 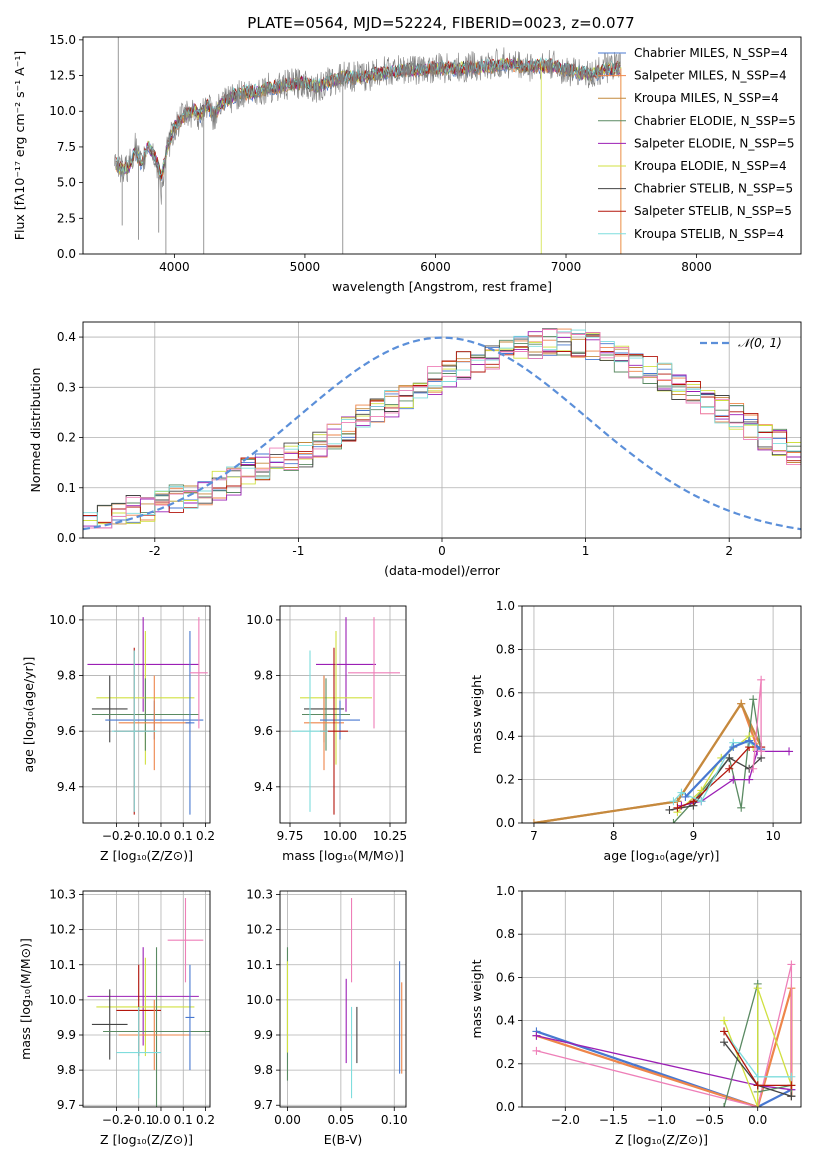 What do you see at coordinates (694, 836) in the screenshot?
I see `x-tick-label: 9` at bounding box center [694, 836].